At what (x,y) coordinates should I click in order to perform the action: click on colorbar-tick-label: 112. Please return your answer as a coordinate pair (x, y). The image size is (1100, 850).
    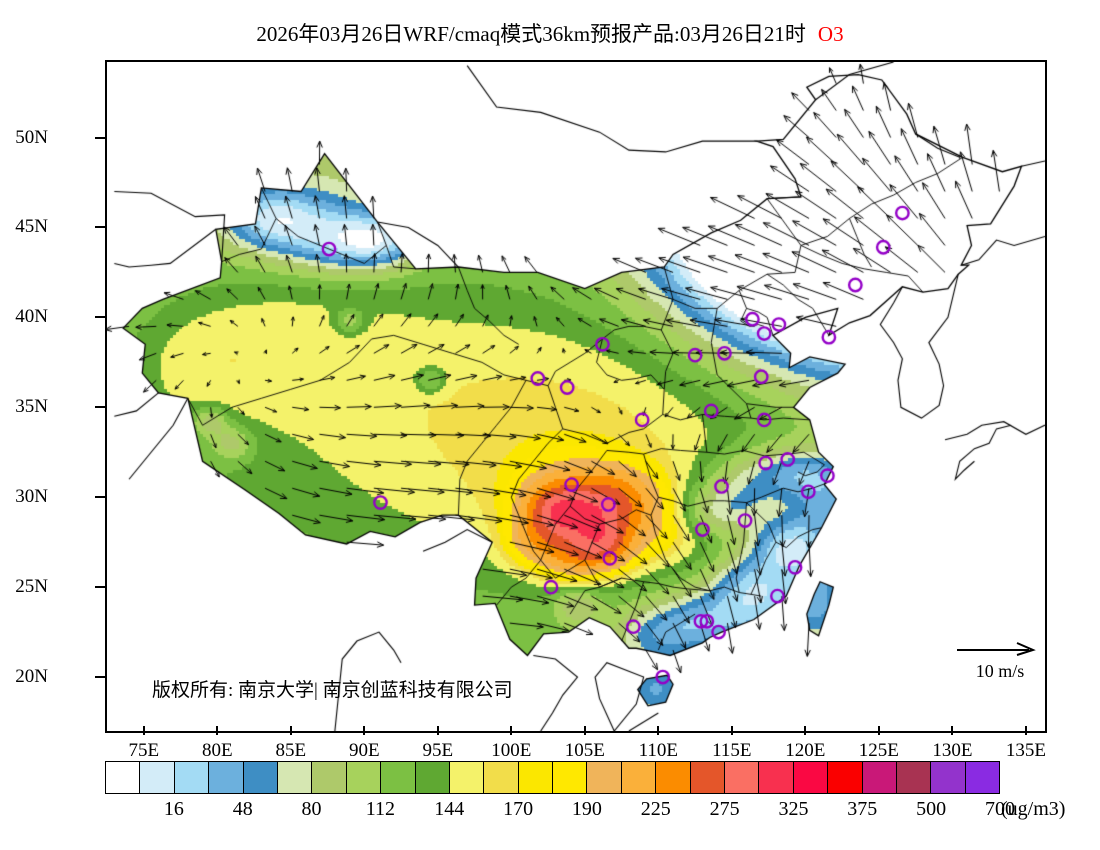
    Looking at the image, I should click on (380, 809).